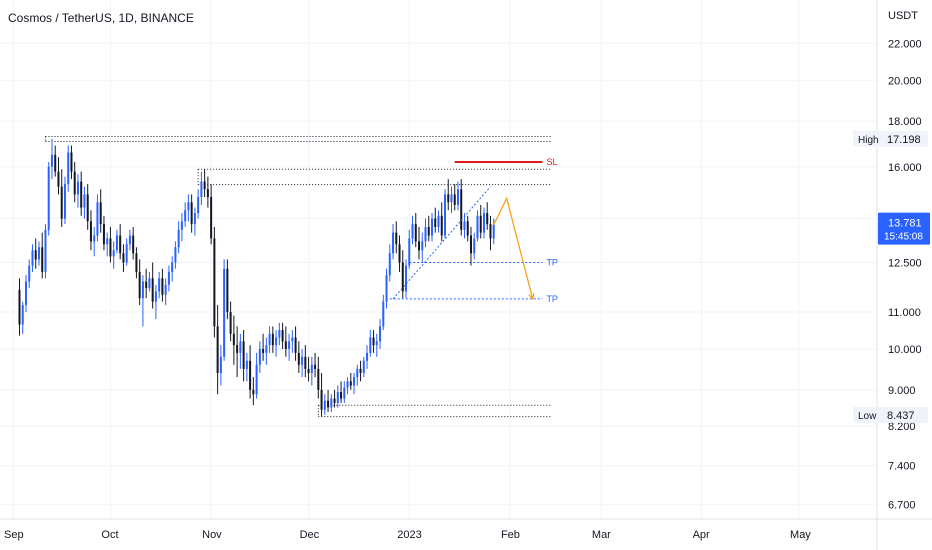 This screenshot has width=932, height=550. I want to click on chart-title: Cosmos / TetherUS, 1D, BINANCE, so click(101, 18).